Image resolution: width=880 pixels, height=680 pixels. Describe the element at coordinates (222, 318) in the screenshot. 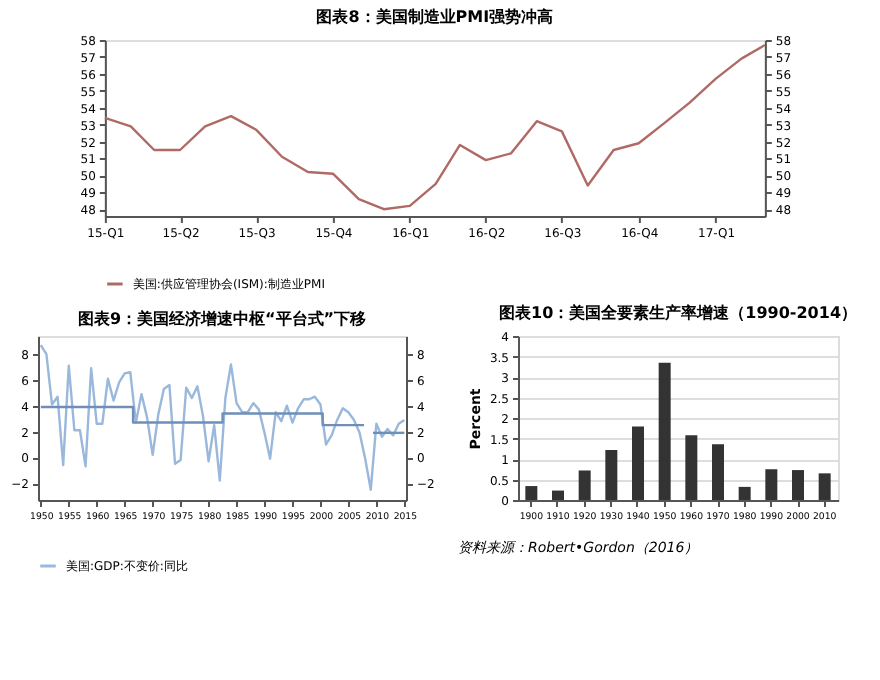

I see `chart-title: 图表9：美国经济增速中枢“平台式”下移` at that location.